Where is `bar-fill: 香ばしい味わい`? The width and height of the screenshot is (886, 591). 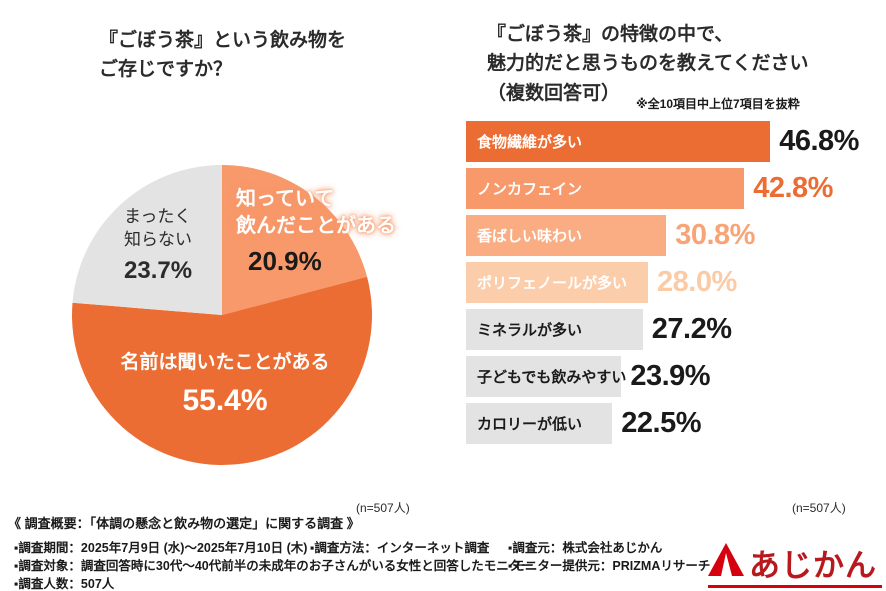
bar-fill: 香ばしい味わい is located at coordinates (566, 235).